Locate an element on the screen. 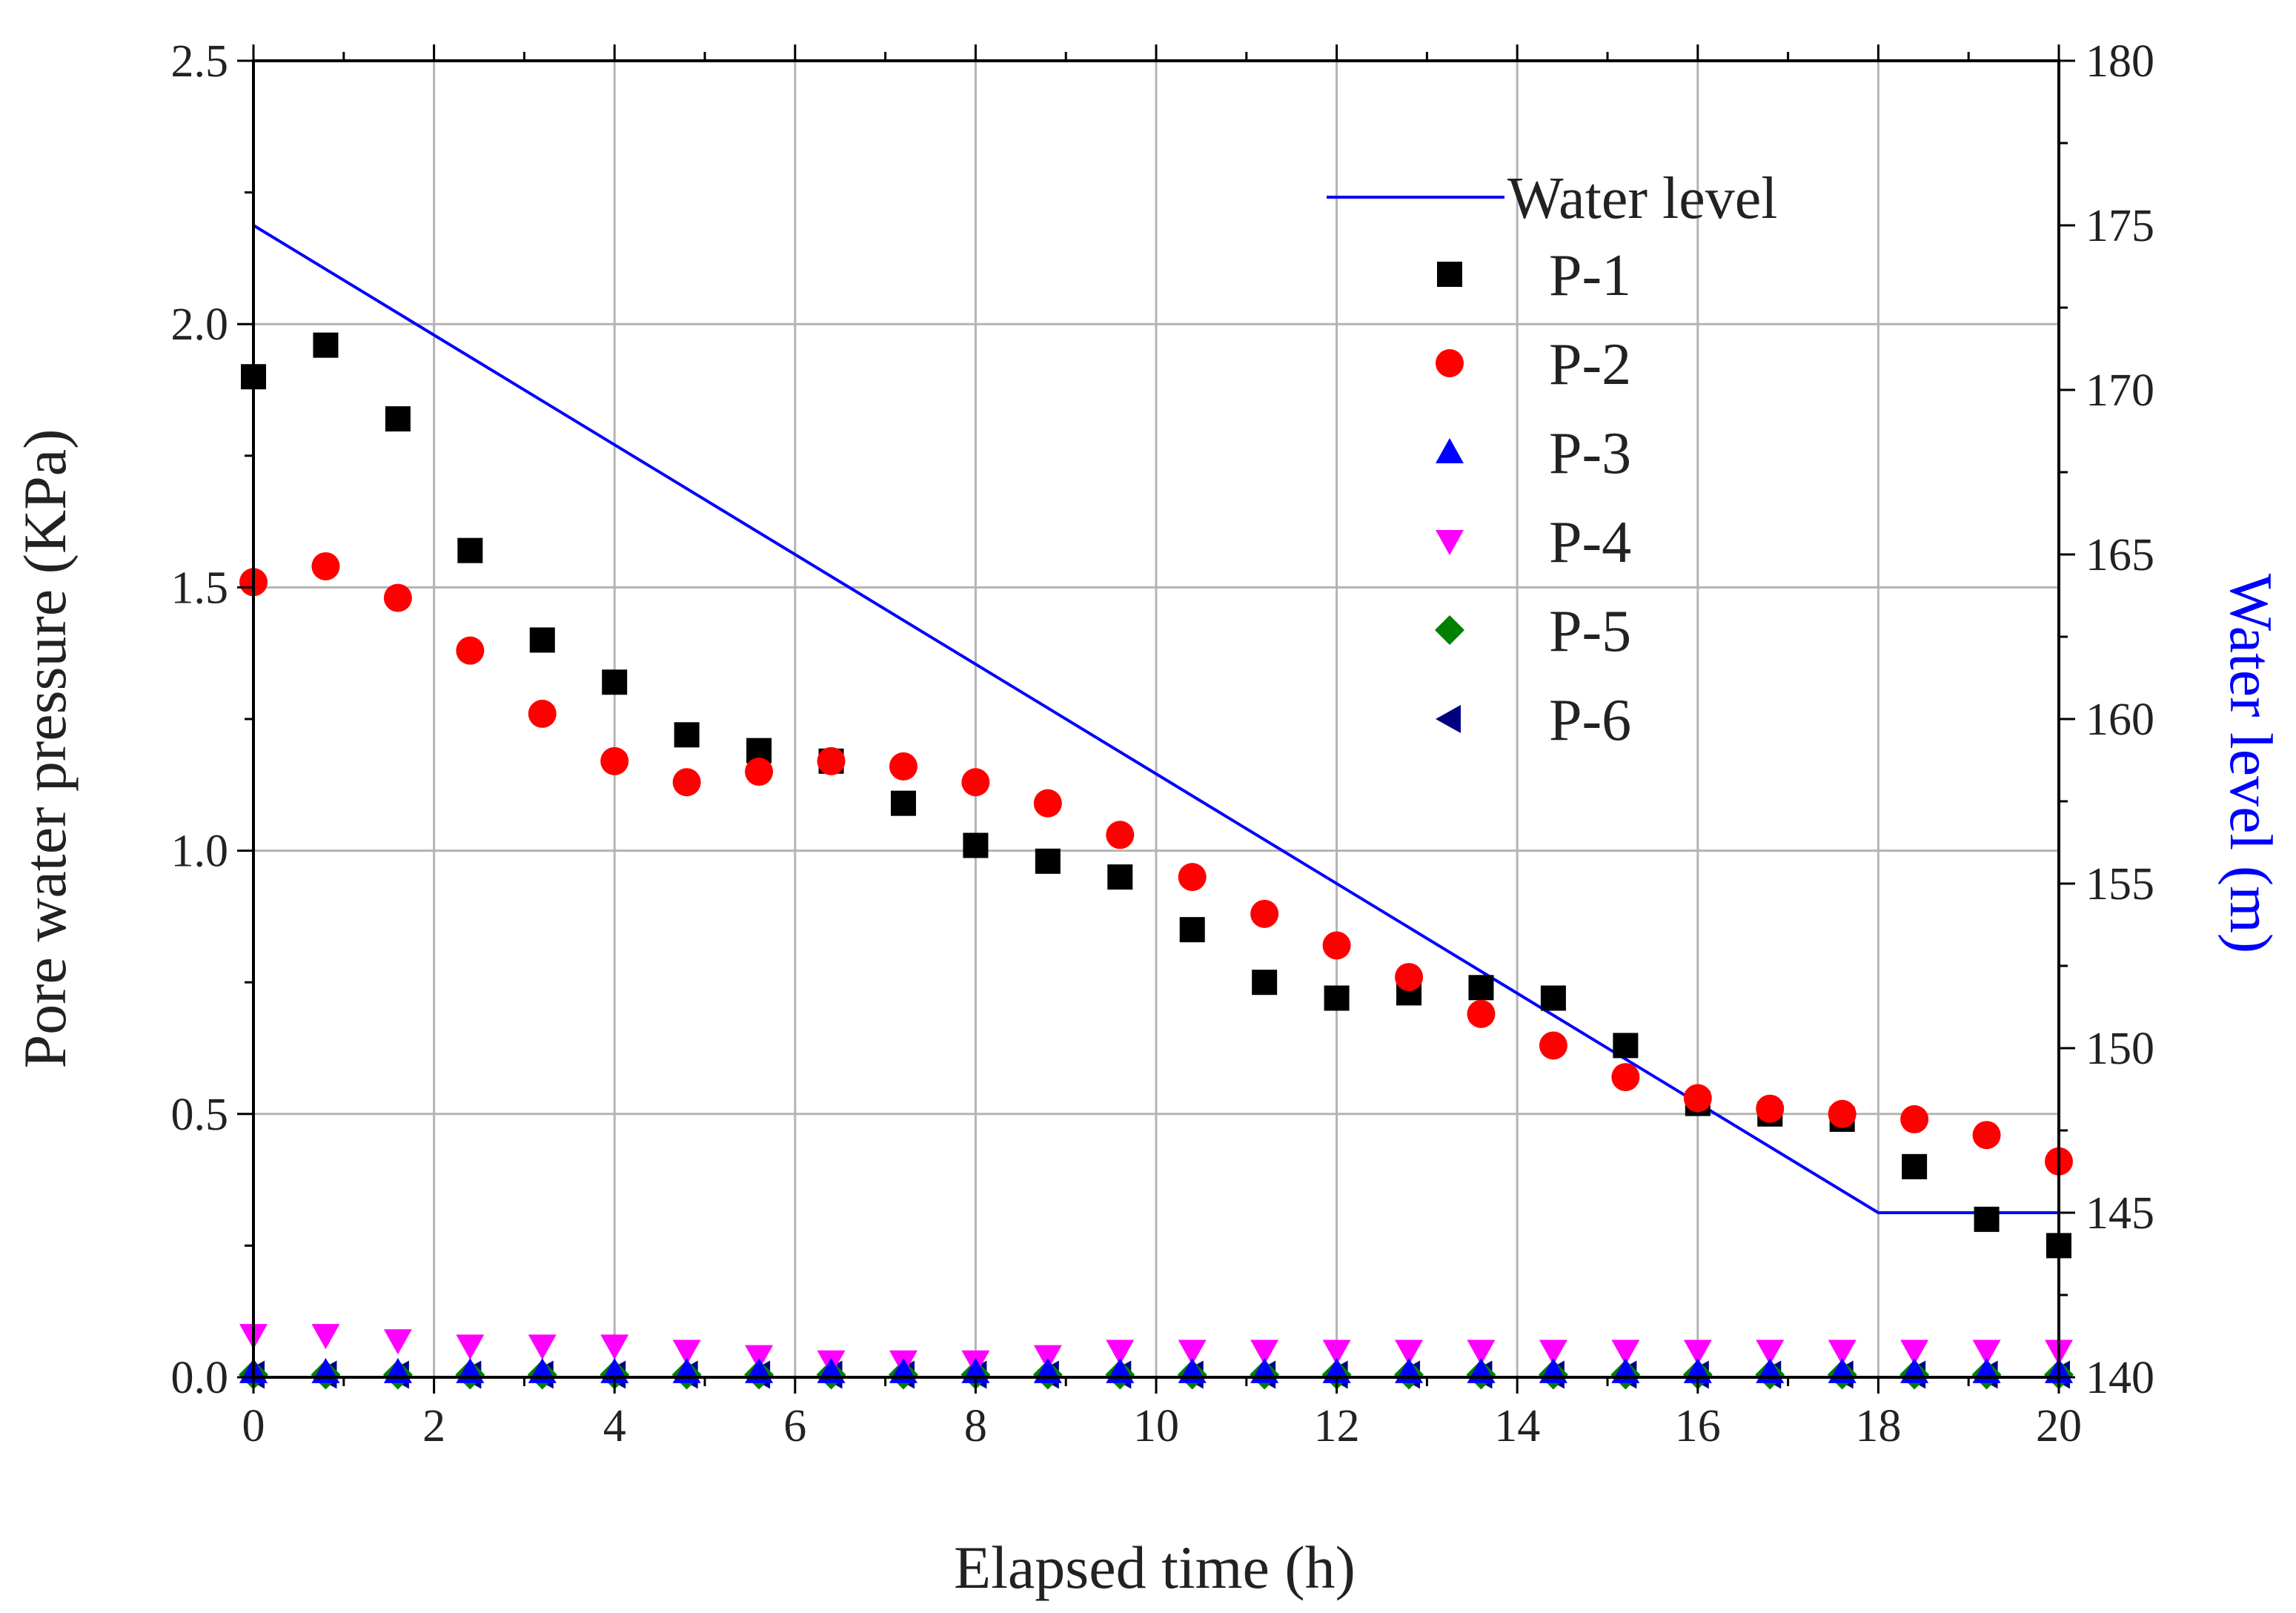 The image size is (2296, 1613). legend-label-p-3: P-3 is located at coordinates (1590, 453).